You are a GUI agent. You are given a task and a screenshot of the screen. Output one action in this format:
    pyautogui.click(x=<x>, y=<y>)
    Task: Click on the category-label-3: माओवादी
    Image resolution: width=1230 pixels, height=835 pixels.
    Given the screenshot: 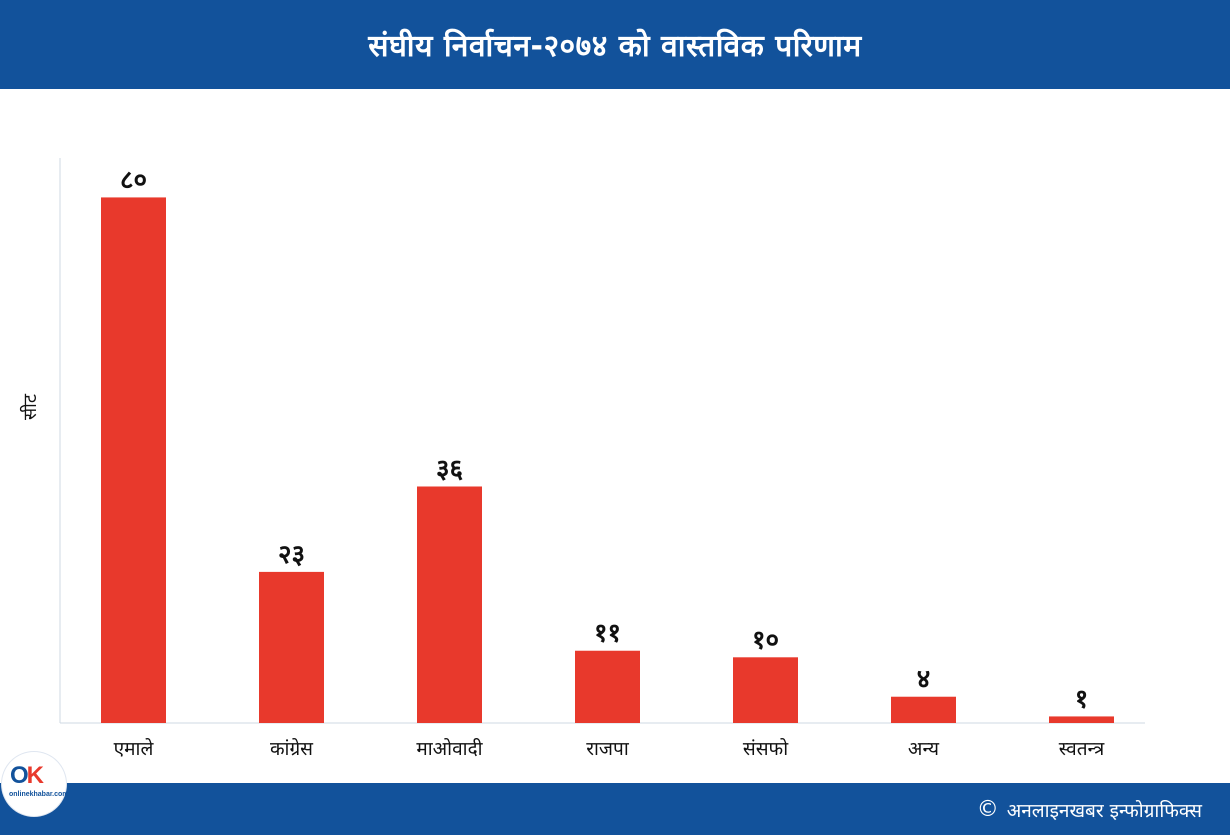 What is the action you would take?
    pyautogui.click(x=449, y=748)
    